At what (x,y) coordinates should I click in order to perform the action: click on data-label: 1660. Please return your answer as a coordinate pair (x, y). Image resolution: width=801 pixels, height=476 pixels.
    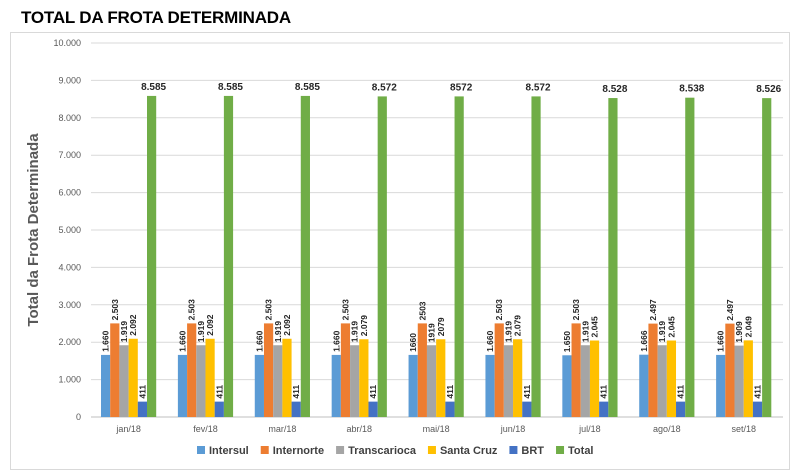
    Looking at the image, I should click on (413, 342).